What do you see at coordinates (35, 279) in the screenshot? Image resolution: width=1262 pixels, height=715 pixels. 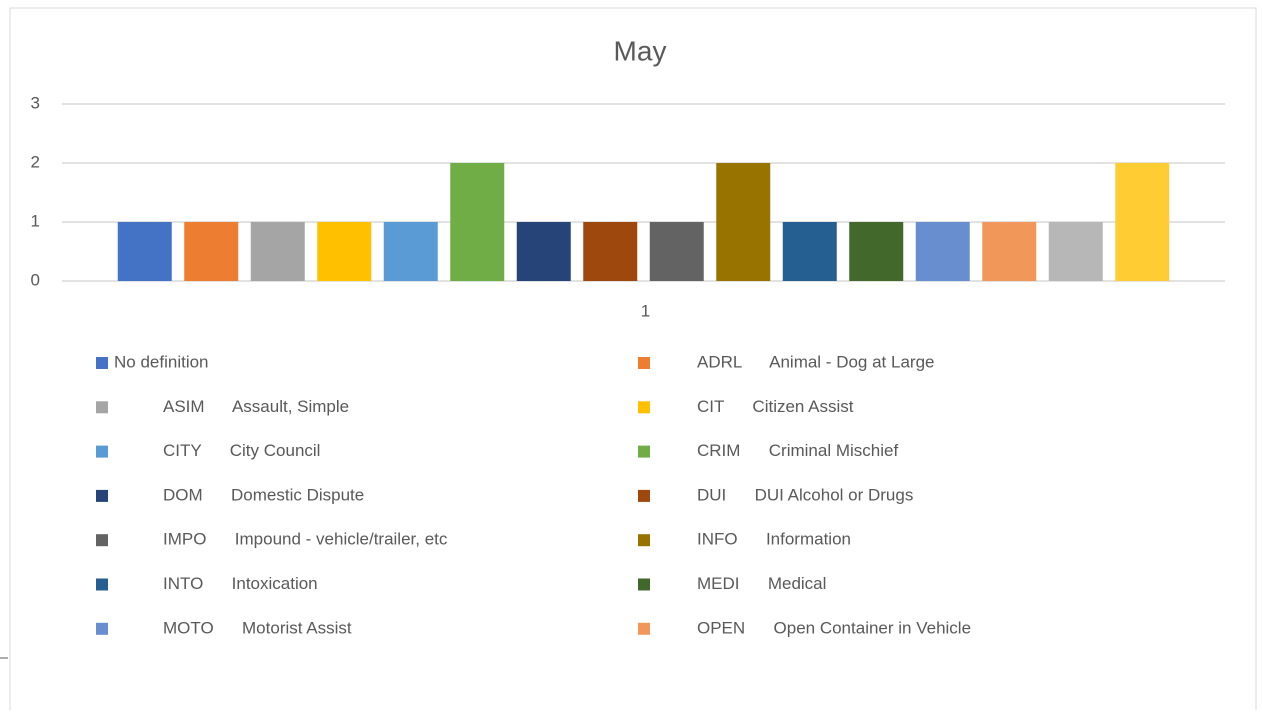 I see `y-tick-label: 0` at bounding box center [35, 279].